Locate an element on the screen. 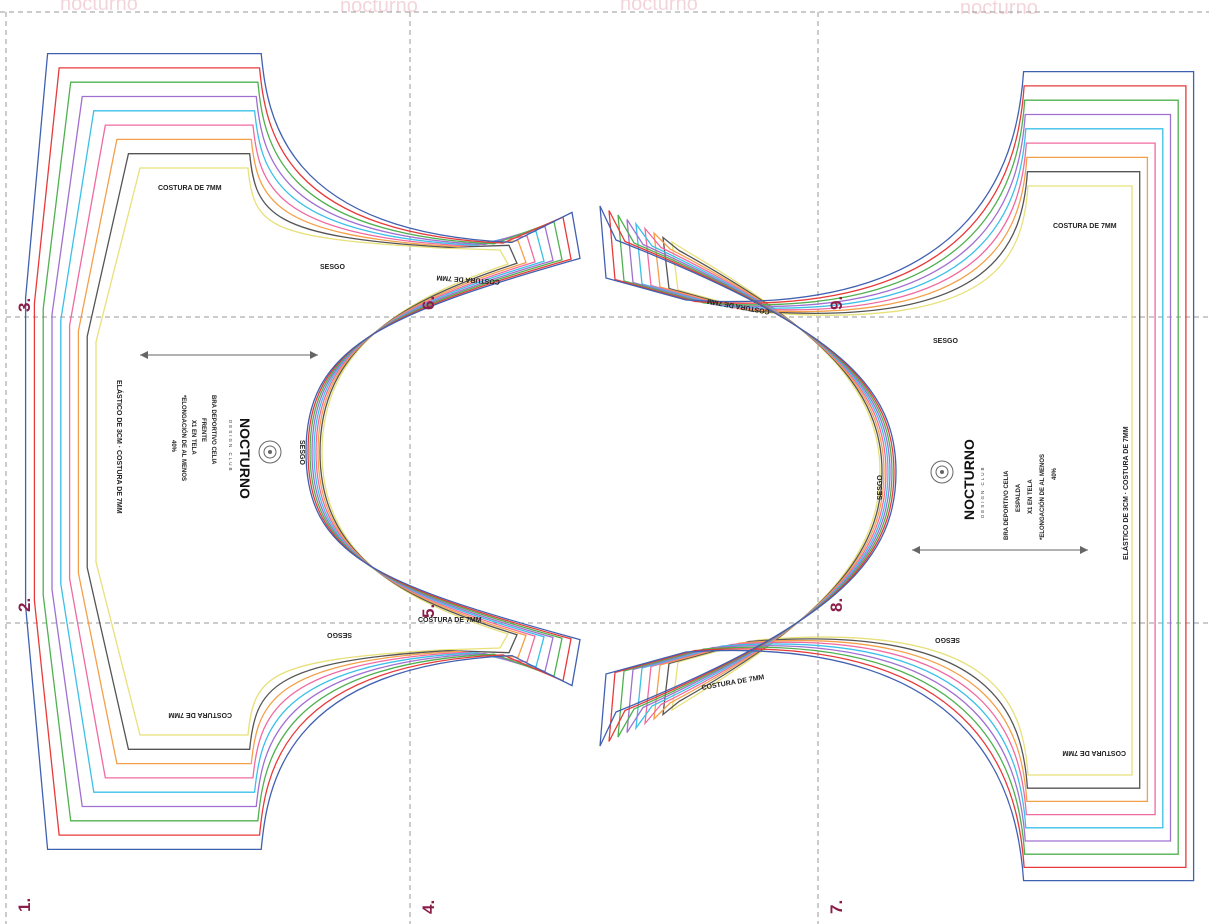 This screenshot has width=1209, height=924. back-info-4: 40% is located at coordinates (1055, 473).